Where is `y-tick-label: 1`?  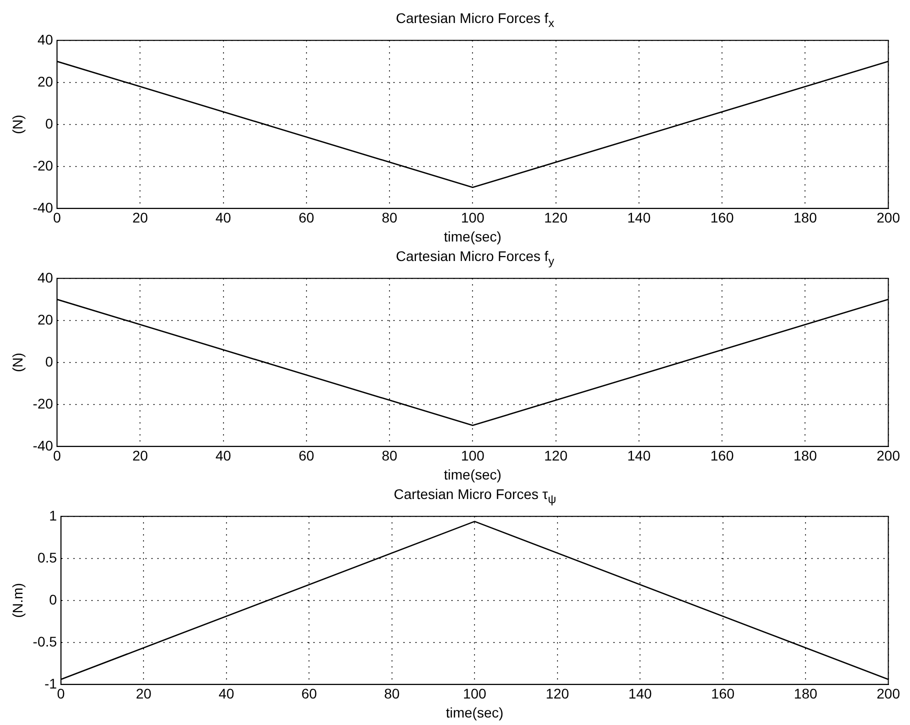
y-tick-label: 1 is located at coordinates (53, 515).